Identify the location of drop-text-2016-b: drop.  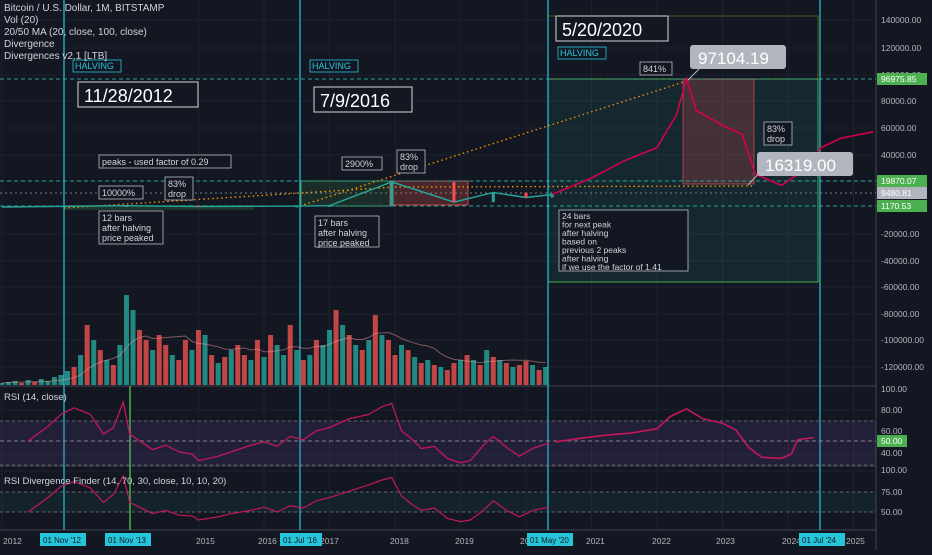
(409, 167).